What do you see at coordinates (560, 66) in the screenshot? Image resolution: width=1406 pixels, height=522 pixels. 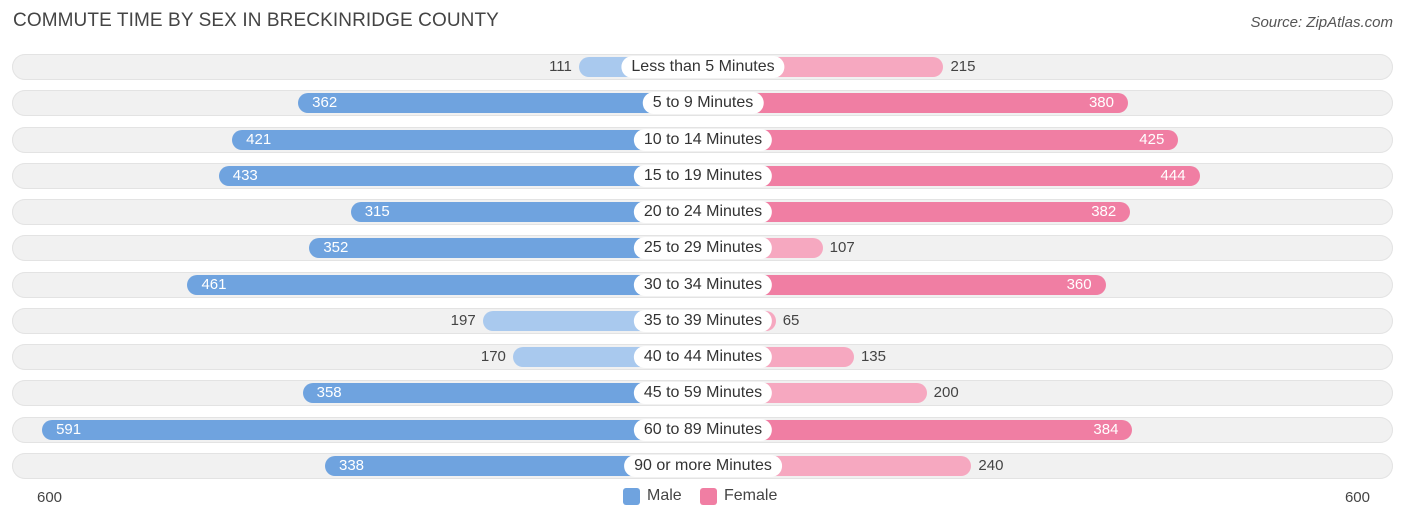 I see `male-value-label: 111` at bounding box center [560, 66].